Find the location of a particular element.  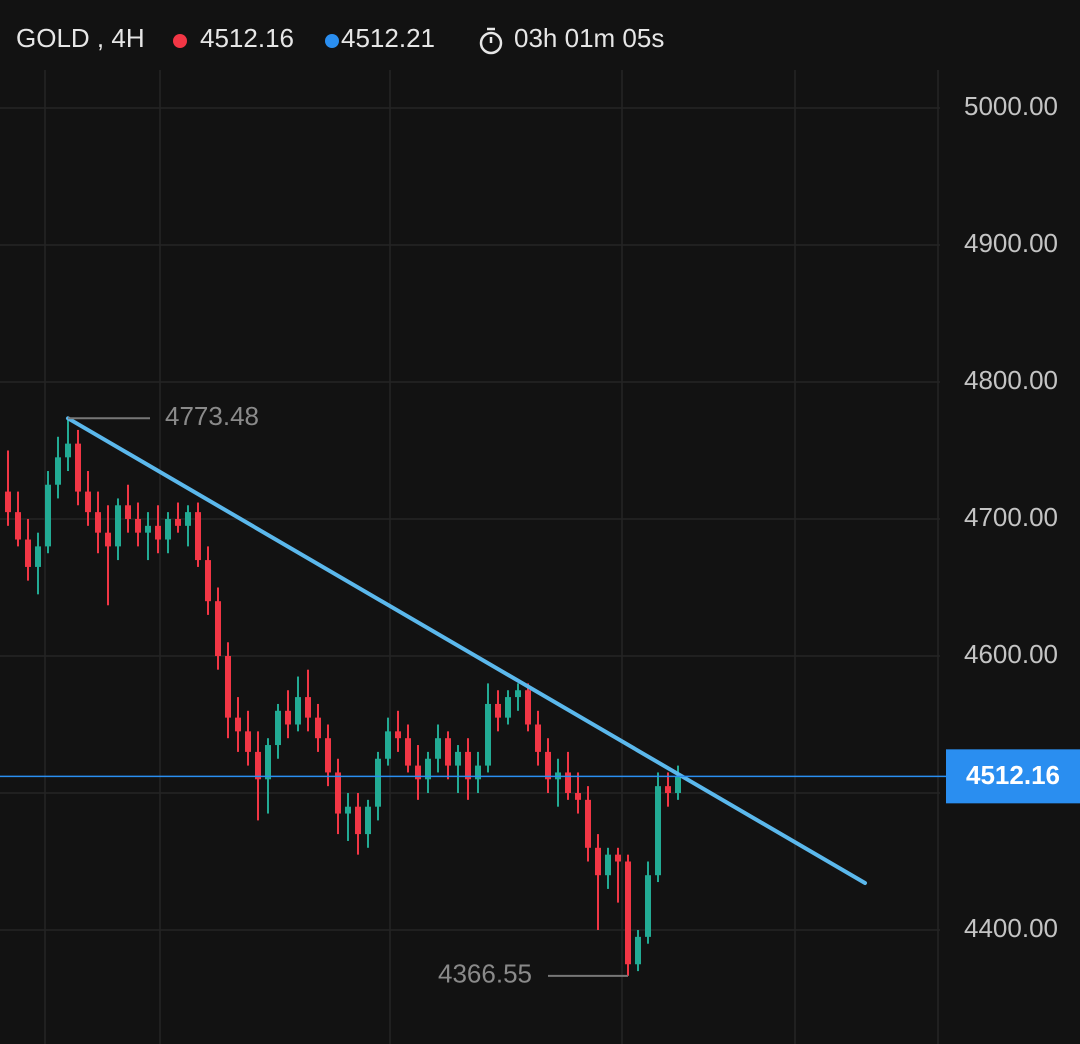

timer: 03h 01m 05s is located at coordinates (589, 38).